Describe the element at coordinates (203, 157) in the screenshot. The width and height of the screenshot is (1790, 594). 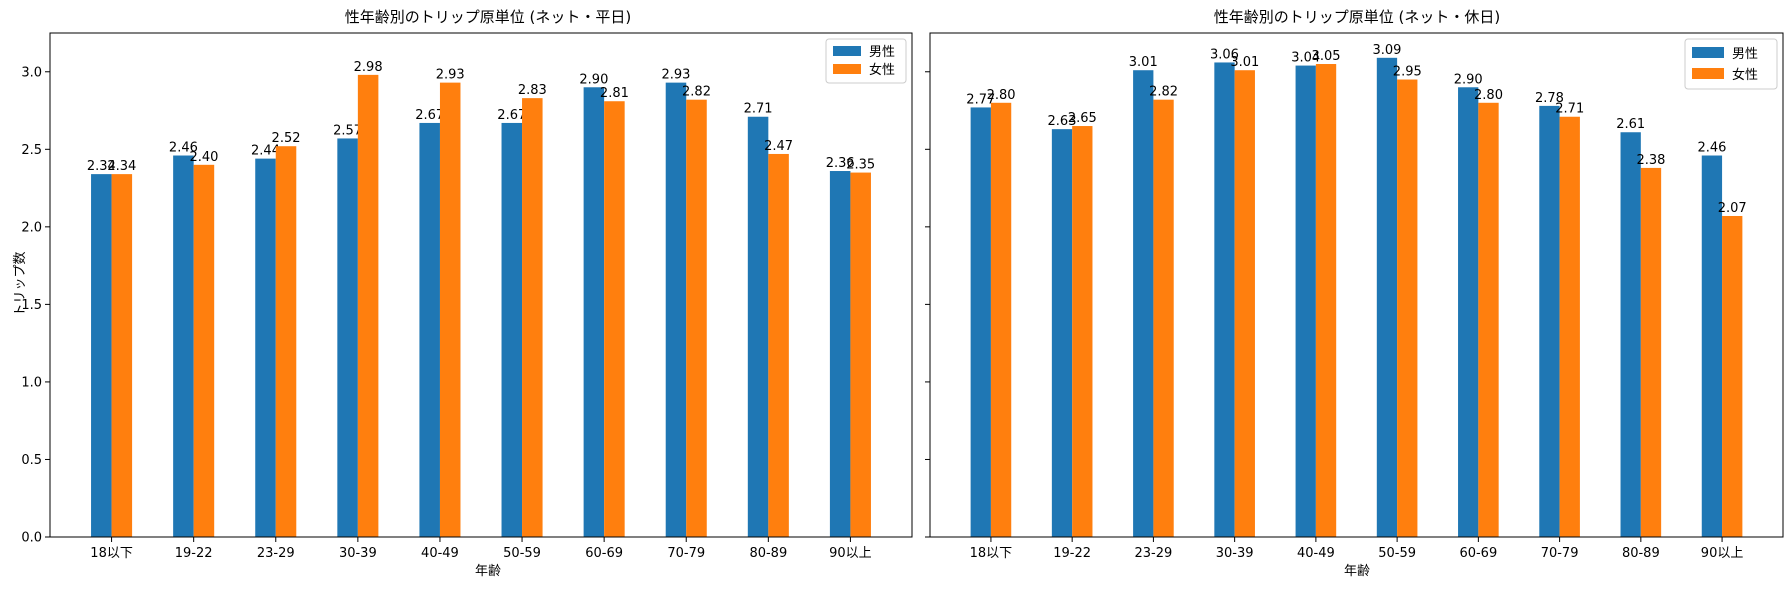
I see `data-label-female-1: 2.40` at that location.